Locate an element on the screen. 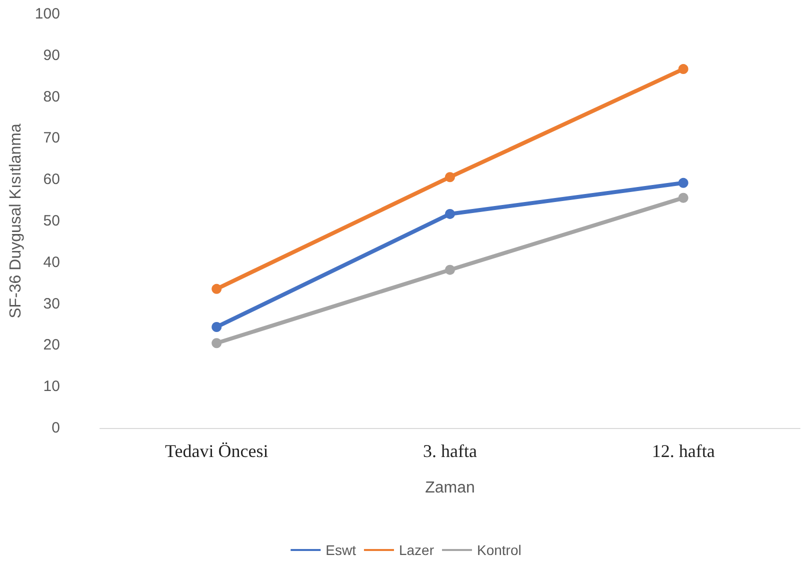  y-tick-label: 40 is located at coordinates (51, 262).